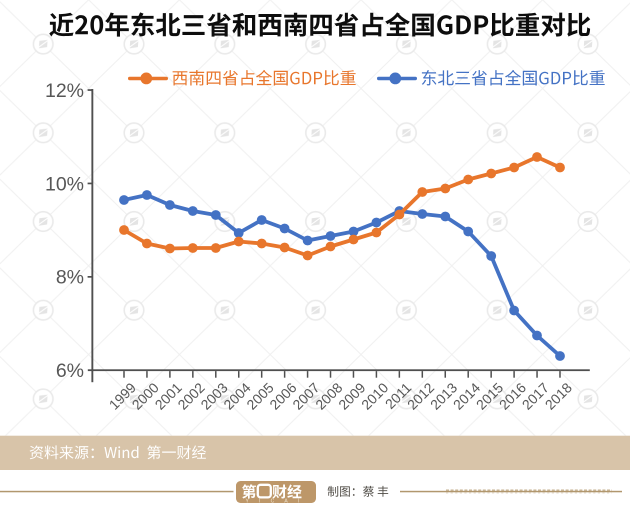 The image size is (630, 520). What do you see at coordinates (64, 184) in the screenshot?
I see `svg-text: 10%` at bounding box center [64, 184].